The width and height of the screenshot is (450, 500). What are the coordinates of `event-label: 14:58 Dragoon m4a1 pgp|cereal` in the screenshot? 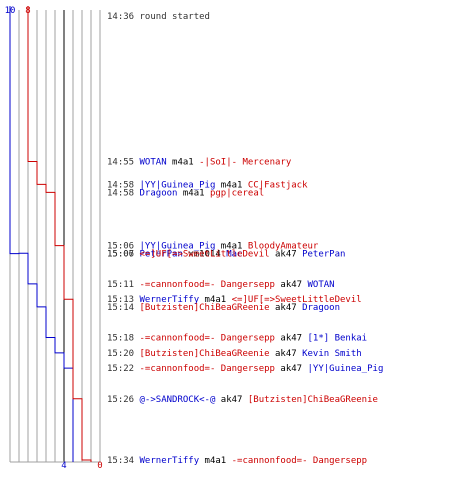 It's located at (185, 193).